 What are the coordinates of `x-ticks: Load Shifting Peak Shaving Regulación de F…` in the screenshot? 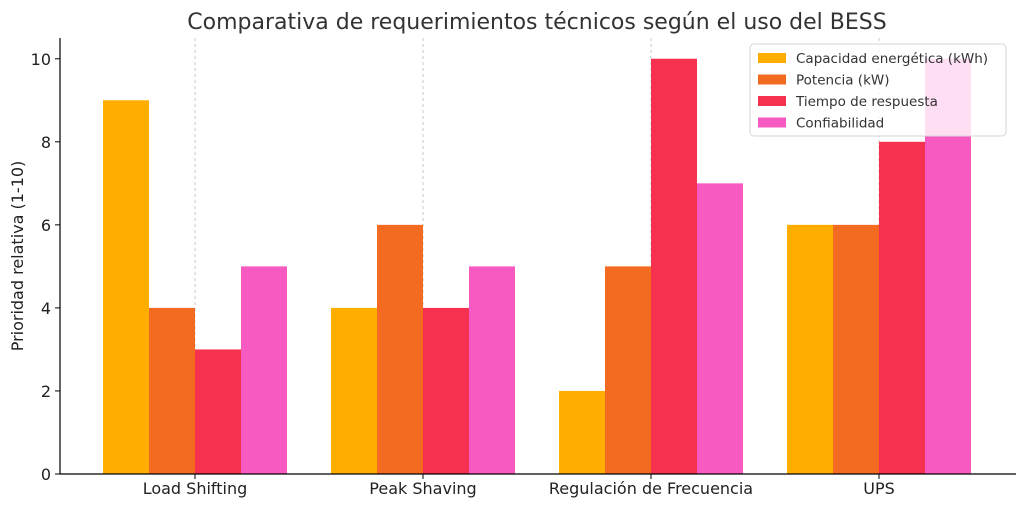 It's located at (519, 486).